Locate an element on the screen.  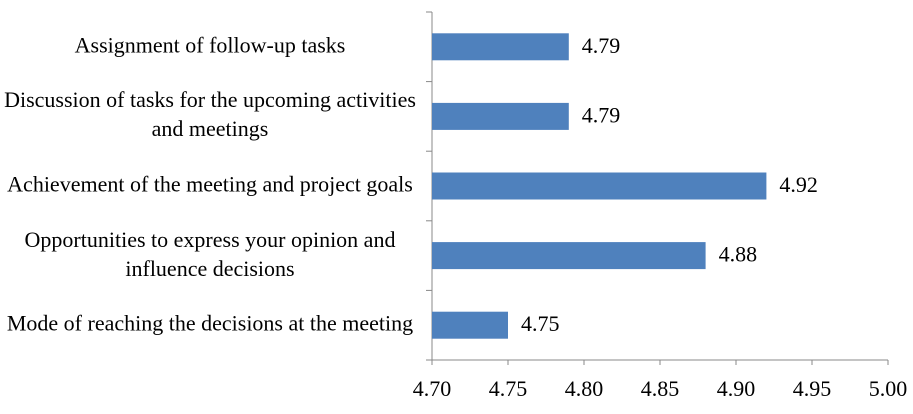
x-tick-label: 4.70 is located at coordinates (432, 388).